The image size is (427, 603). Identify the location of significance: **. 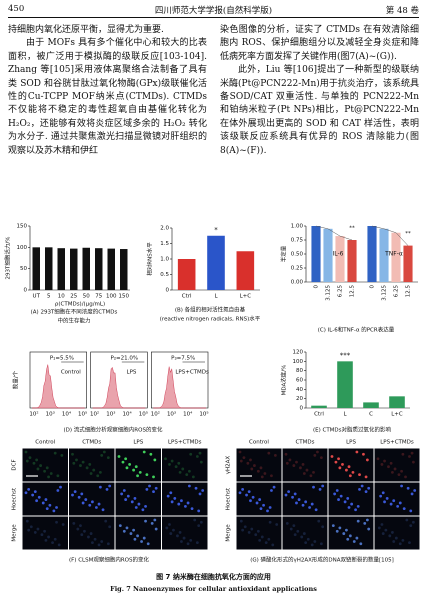
(352, 229).